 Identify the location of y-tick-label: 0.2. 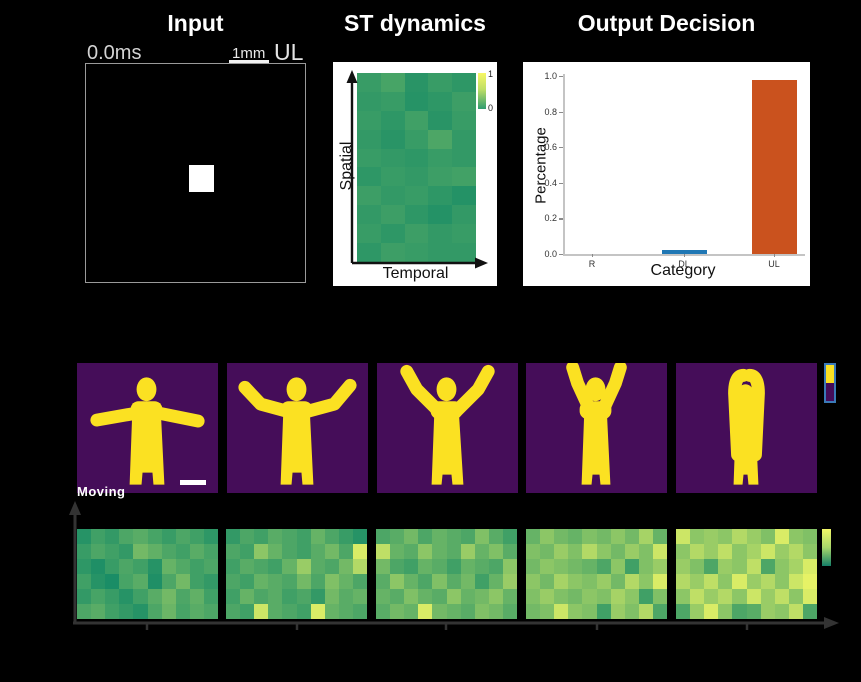
(550, 218).